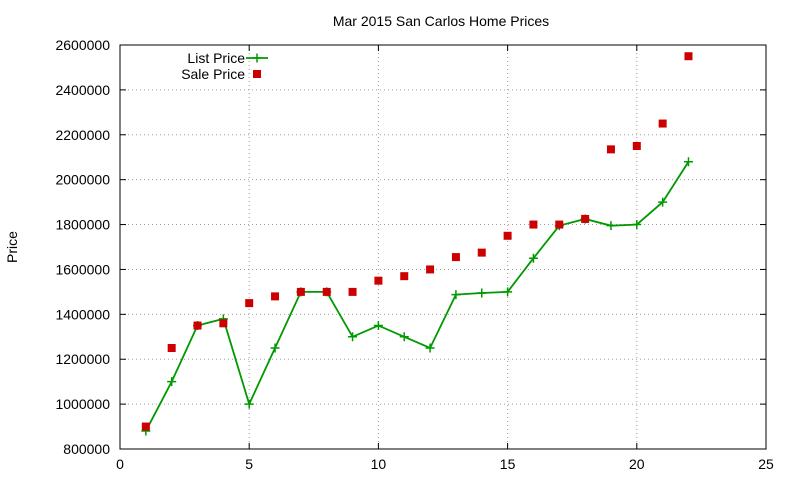 The image size is (800, 480). Describe the element at coordinates (82, 269) in the screenshot. I see `y-tick-label: 1600000` at that location.